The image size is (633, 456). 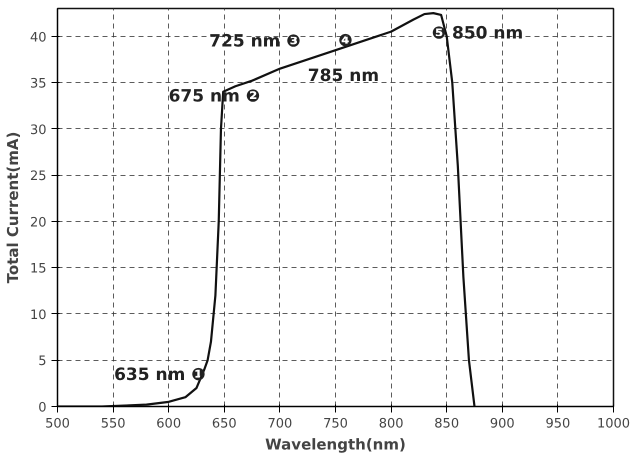 What do you see at coordinates (345, 41) in the screenshot?
I see `annotation: ❹` at bounding box center [345, 41].